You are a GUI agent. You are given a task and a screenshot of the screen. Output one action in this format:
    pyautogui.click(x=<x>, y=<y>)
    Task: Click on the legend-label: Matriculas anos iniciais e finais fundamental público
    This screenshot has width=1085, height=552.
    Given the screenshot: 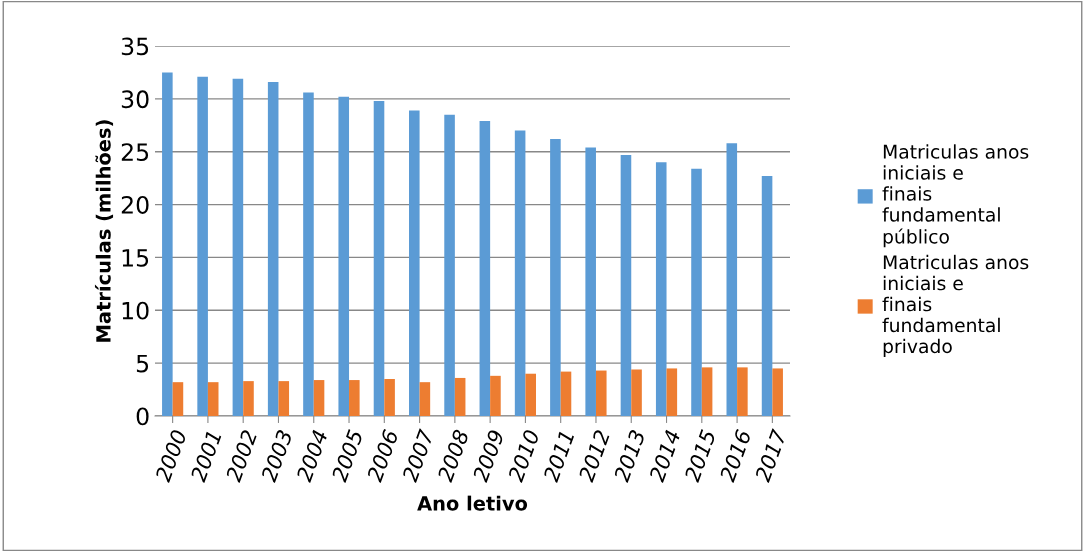 What is the action you would take?
    pyautogui.click(x=955, y=196)
    